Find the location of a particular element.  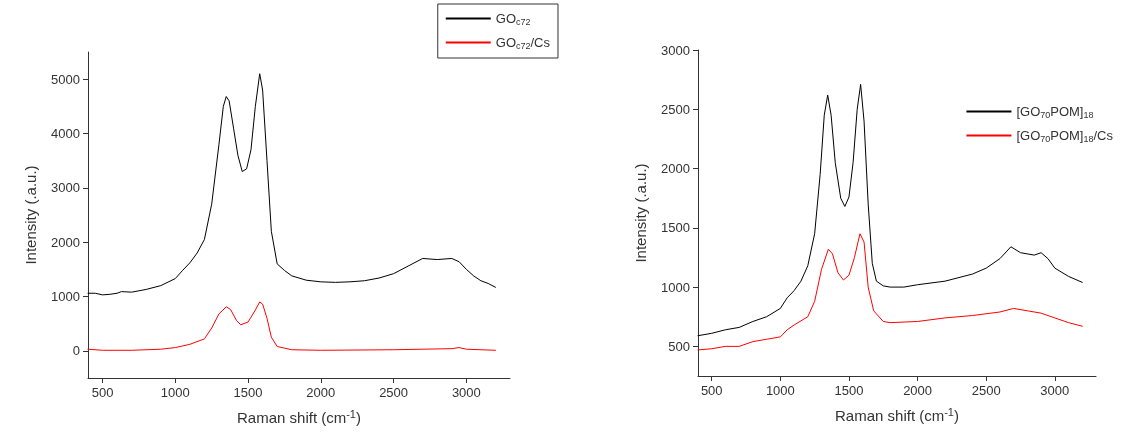

y-tick-label: 5000 is located at coordinates (65, 79).